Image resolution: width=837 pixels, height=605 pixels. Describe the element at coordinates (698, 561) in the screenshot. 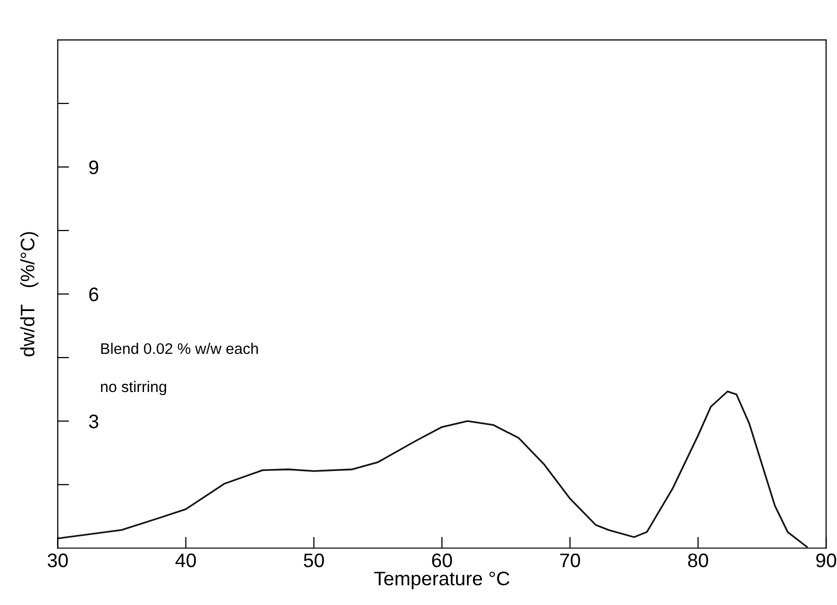

I see `x-tick-label: 80` at that location.